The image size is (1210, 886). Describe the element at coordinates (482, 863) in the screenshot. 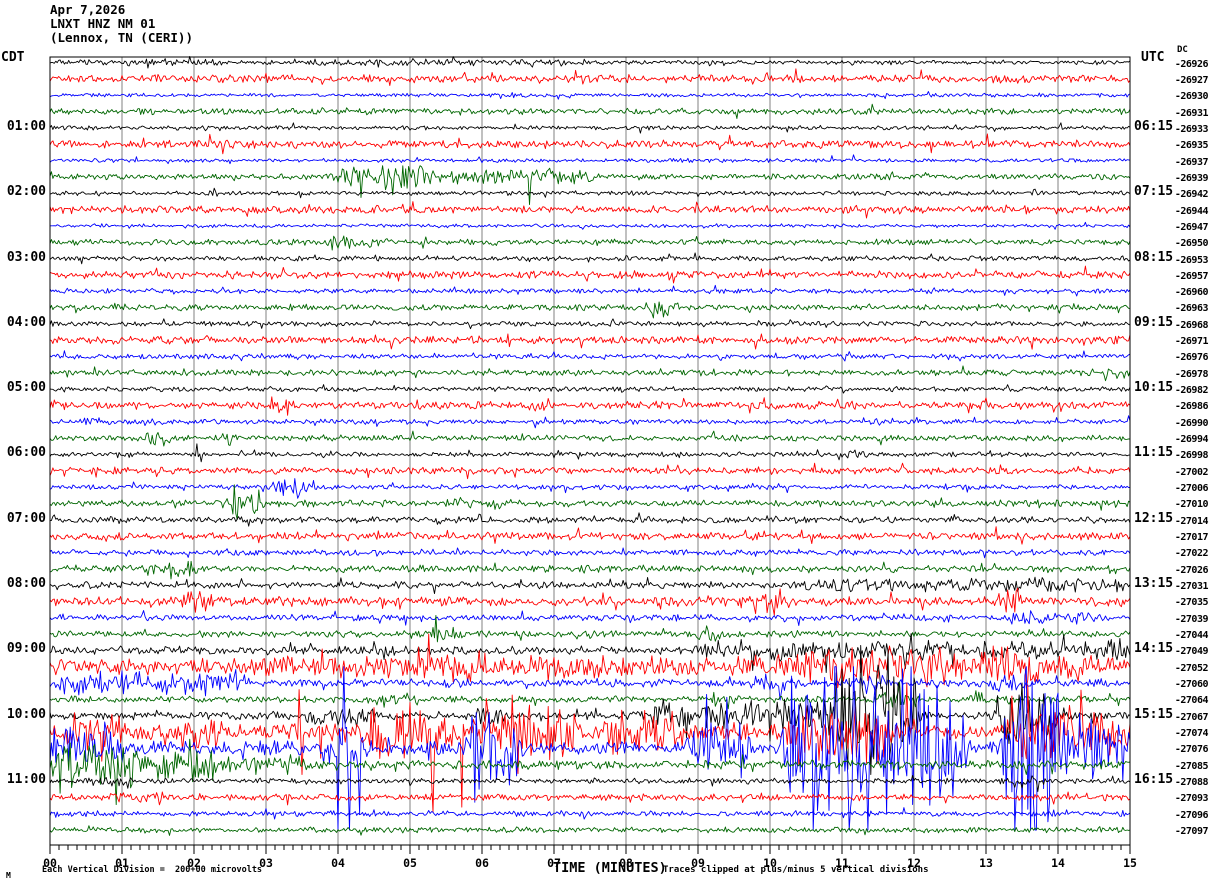

I see `minute-tick-label: 06` at that location.